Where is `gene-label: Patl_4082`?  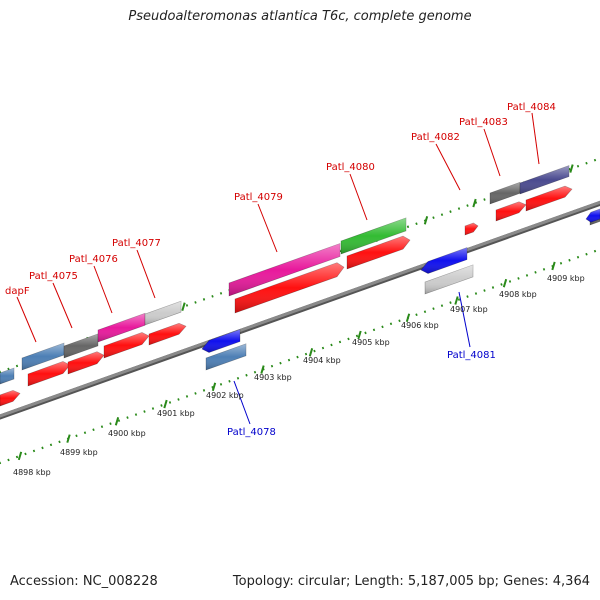 gene-label: Patl_4082 is located at coordinates (435, 137).